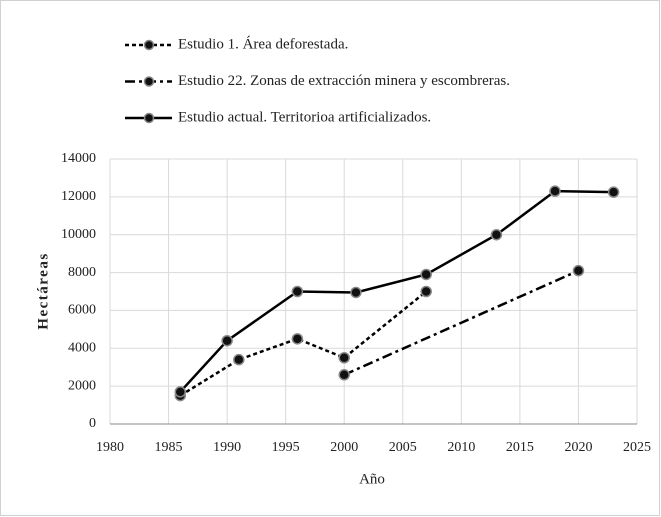  What do you see at coordinates (82, 385) in the screenshot?
I see `y-tick-label: 2000` at bounding box center [82, 385].